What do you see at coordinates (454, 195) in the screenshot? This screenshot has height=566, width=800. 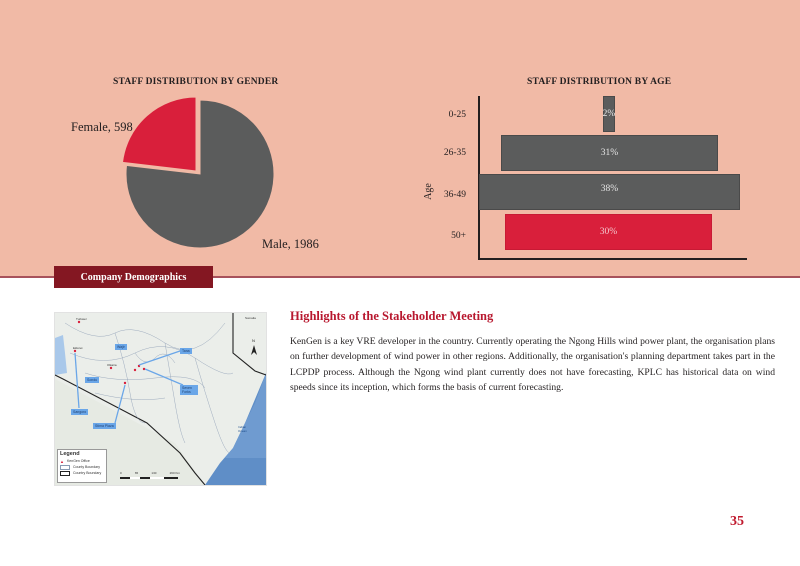 I see `age-category-label: 36-49` at bounding box center [454, 195].